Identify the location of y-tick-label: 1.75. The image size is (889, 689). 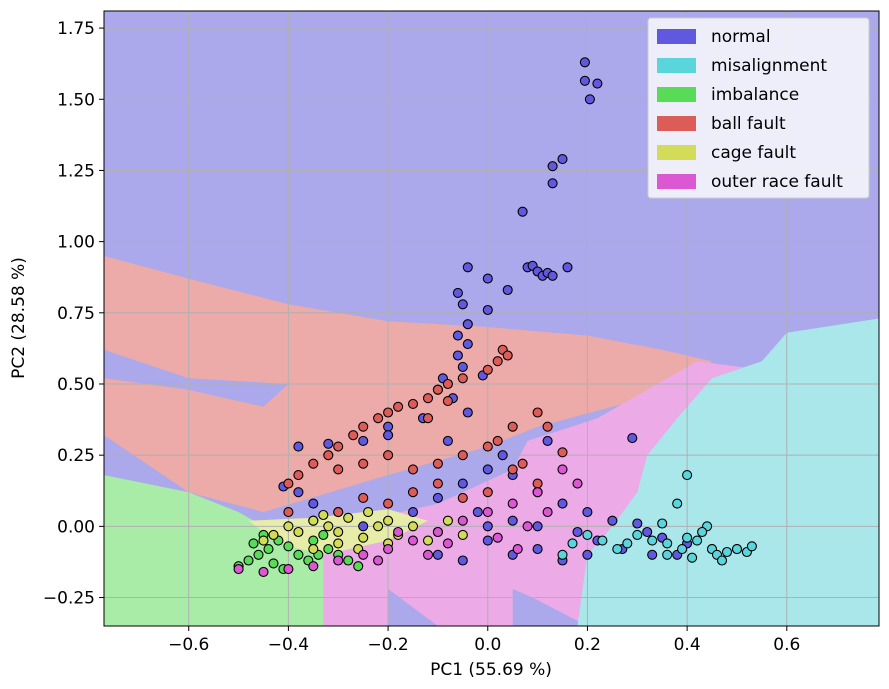
(76, 29).